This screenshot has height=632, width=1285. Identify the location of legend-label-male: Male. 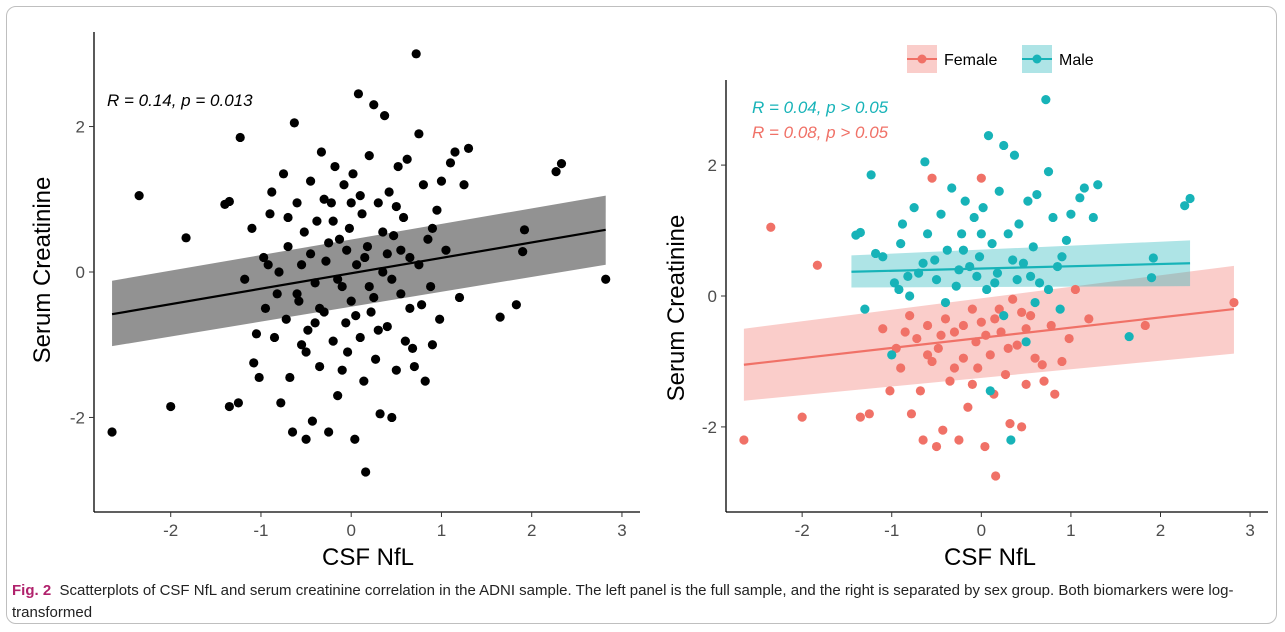
(1076, 60).